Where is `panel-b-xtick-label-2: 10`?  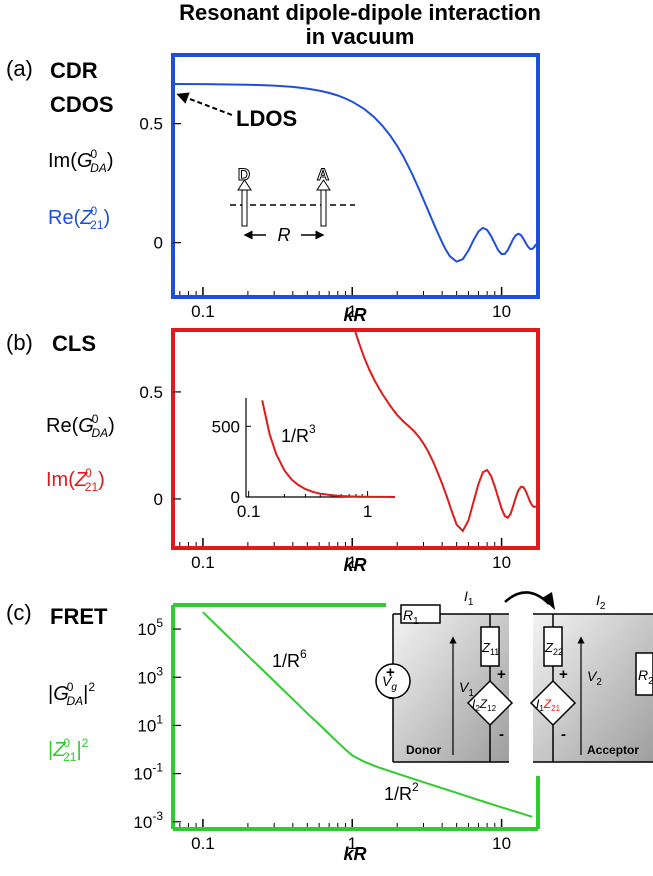
panel-b-xtick-label-2: 10 is located at coordinates (501, 562).